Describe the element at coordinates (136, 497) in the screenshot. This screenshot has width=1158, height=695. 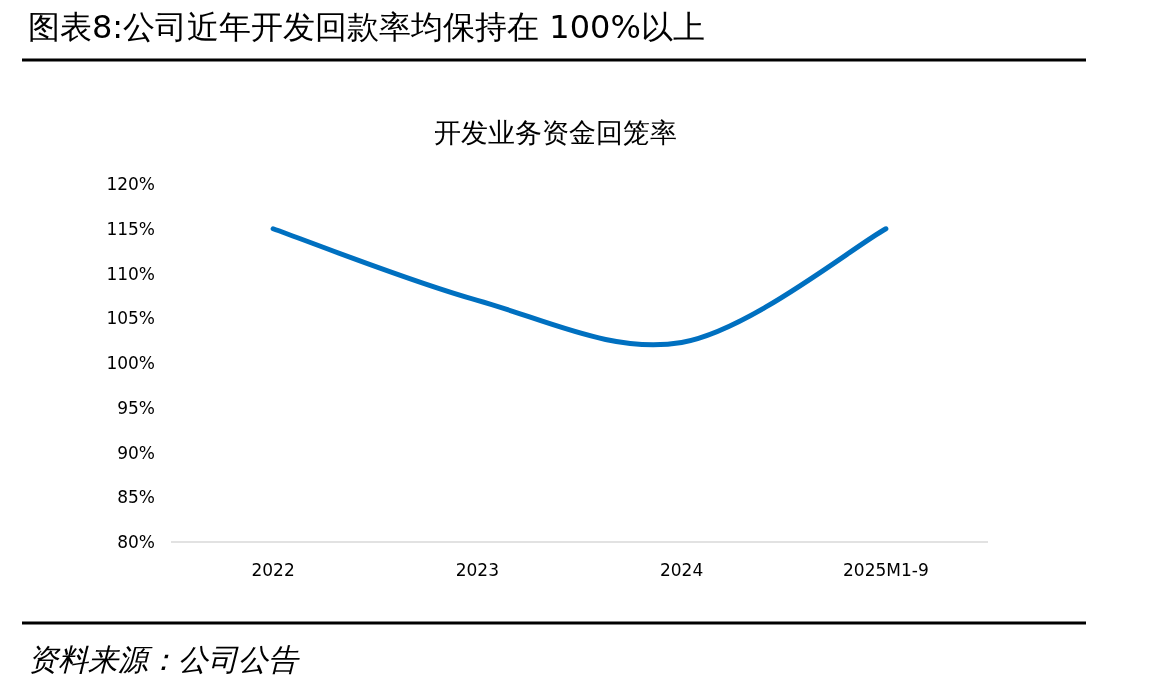
I see `y-tick-label: 85%` at that location.